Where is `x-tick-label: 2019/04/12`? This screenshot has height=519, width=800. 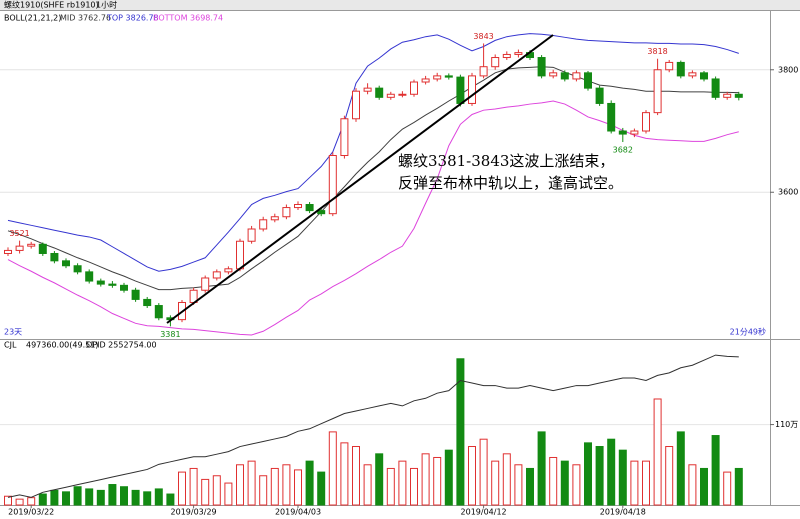
x-tick-label: 2019/04/12 is located at coordinates (484, 512).